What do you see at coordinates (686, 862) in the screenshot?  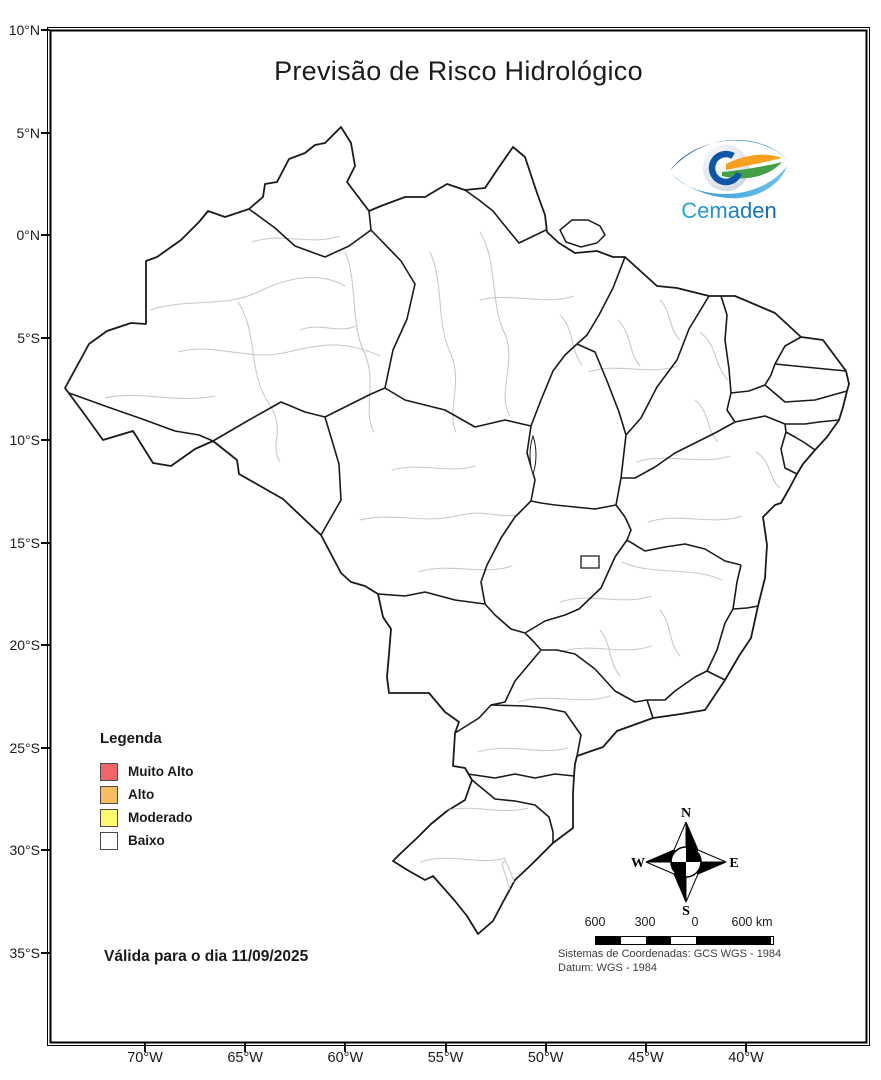 I see `compass-rose-icon: N S W E` at bounding box center [686, 862].